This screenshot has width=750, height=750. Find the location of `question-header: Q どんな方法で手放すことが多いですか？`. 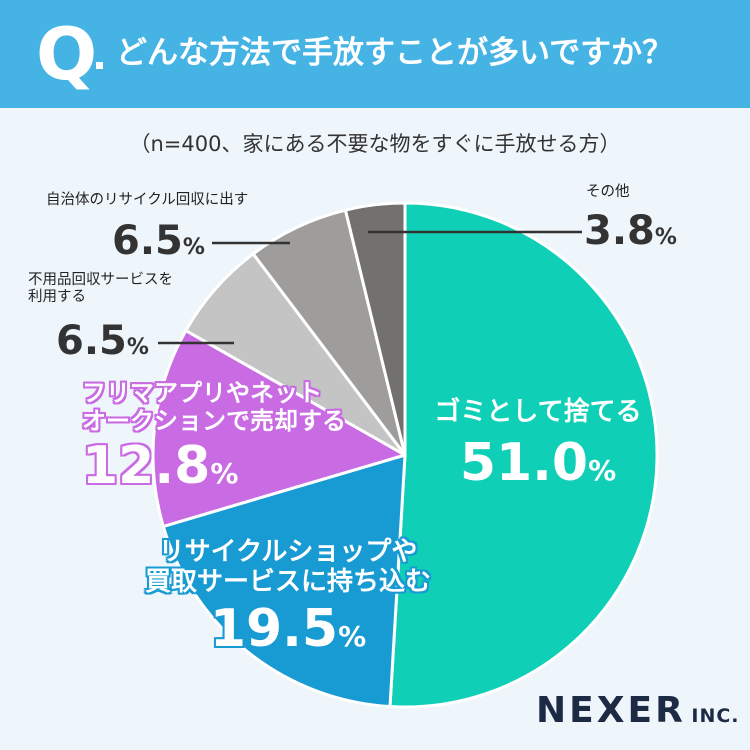

question-header: Q どんな方法で手放すことが多いですか？ is located at coordinates (375, 54).